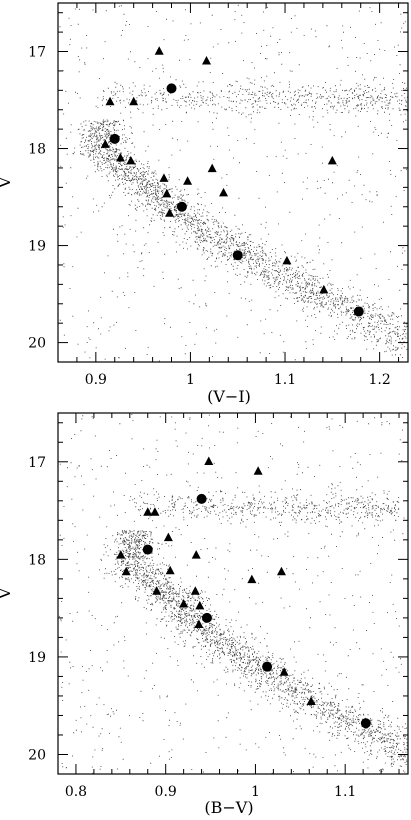  What do you see at coordinates (228, 807) in the screenshot?
I see `x-axis-title: (B−V)` at bounding box center [228, 807].